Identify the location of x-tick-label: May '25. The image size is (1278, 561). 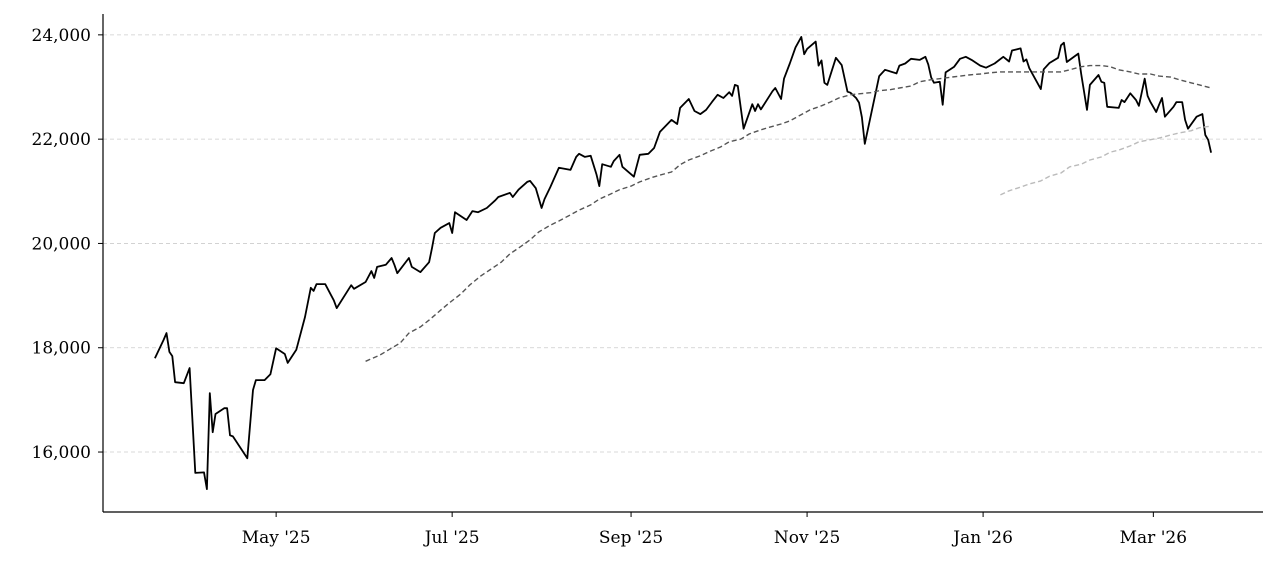
(276, 538).